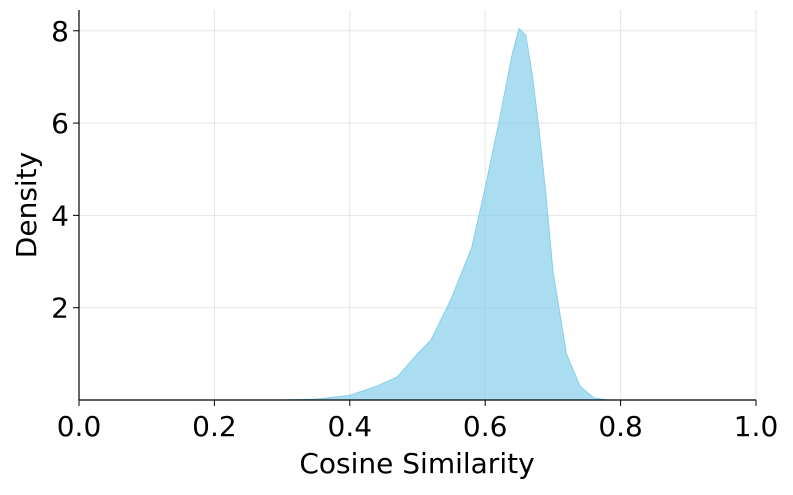 This screenshot has height=495, width=793. Describe the element at coordinates (756, 426) in the screenshot. I see `x-tick-label: 1.0` at that location.